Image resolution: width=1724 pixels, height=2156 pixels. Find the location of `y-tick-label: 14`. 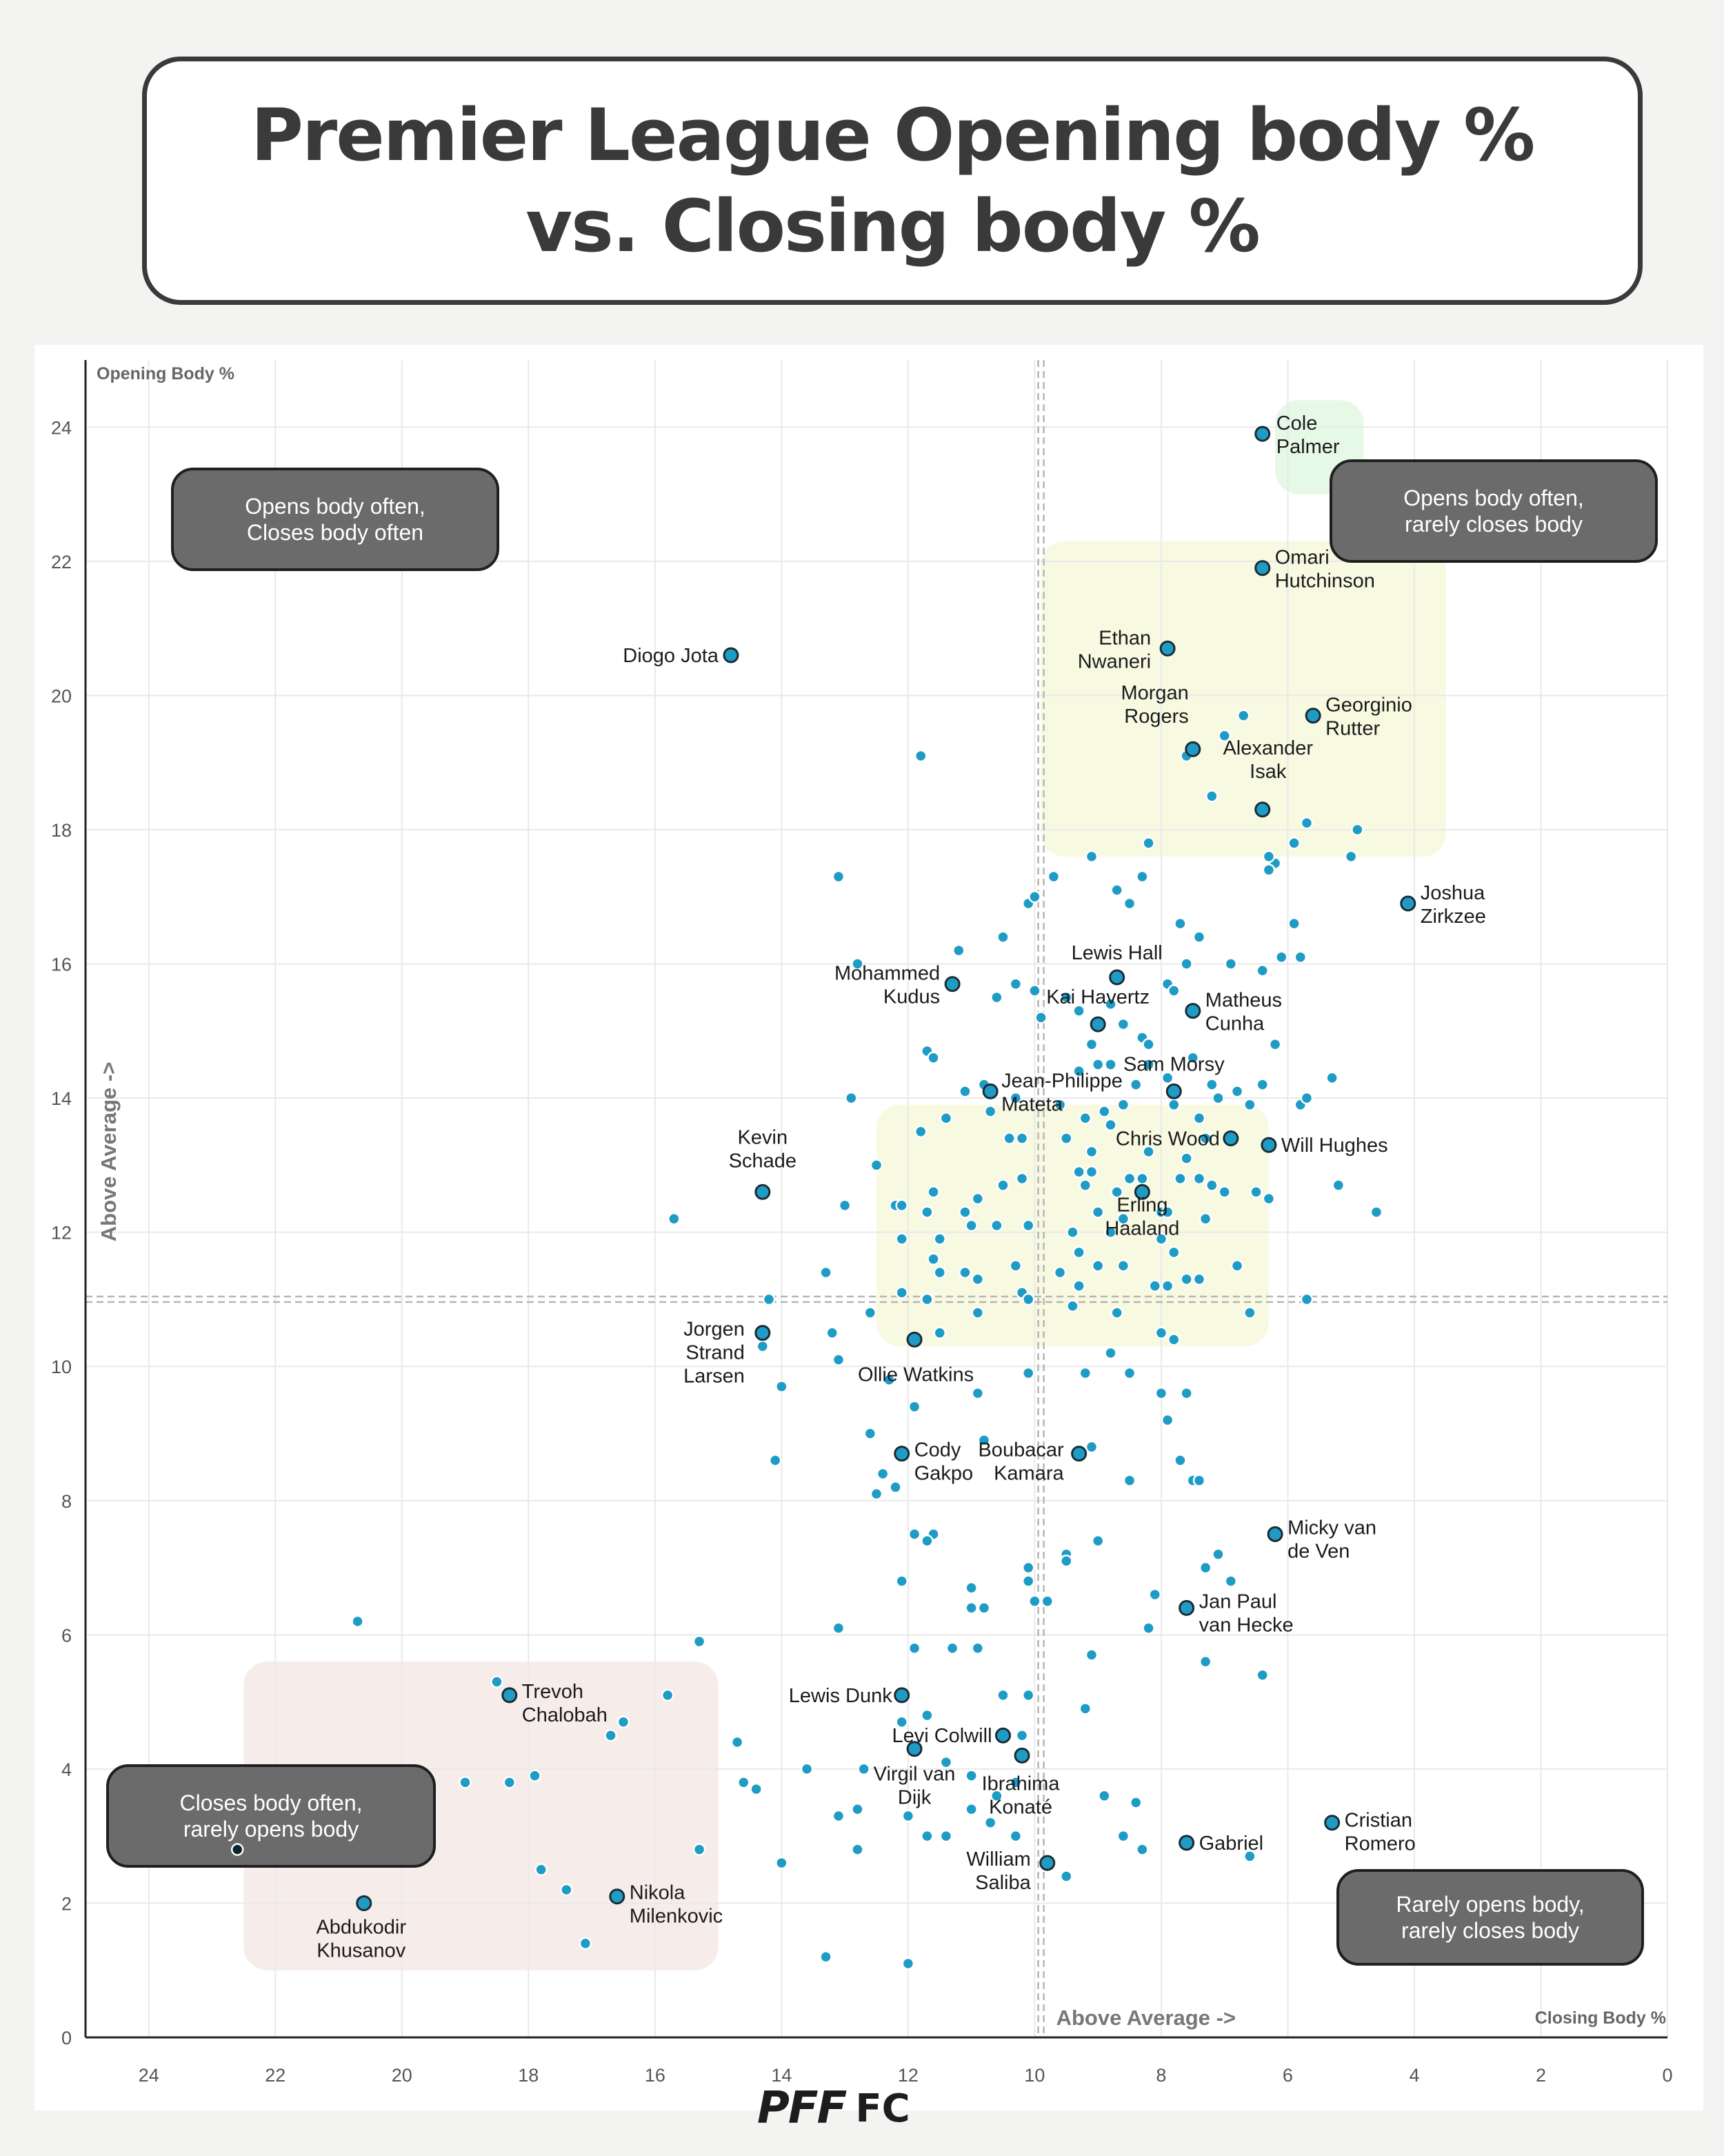

y-tick-label: 14 is located at coordinates (61, 1098).